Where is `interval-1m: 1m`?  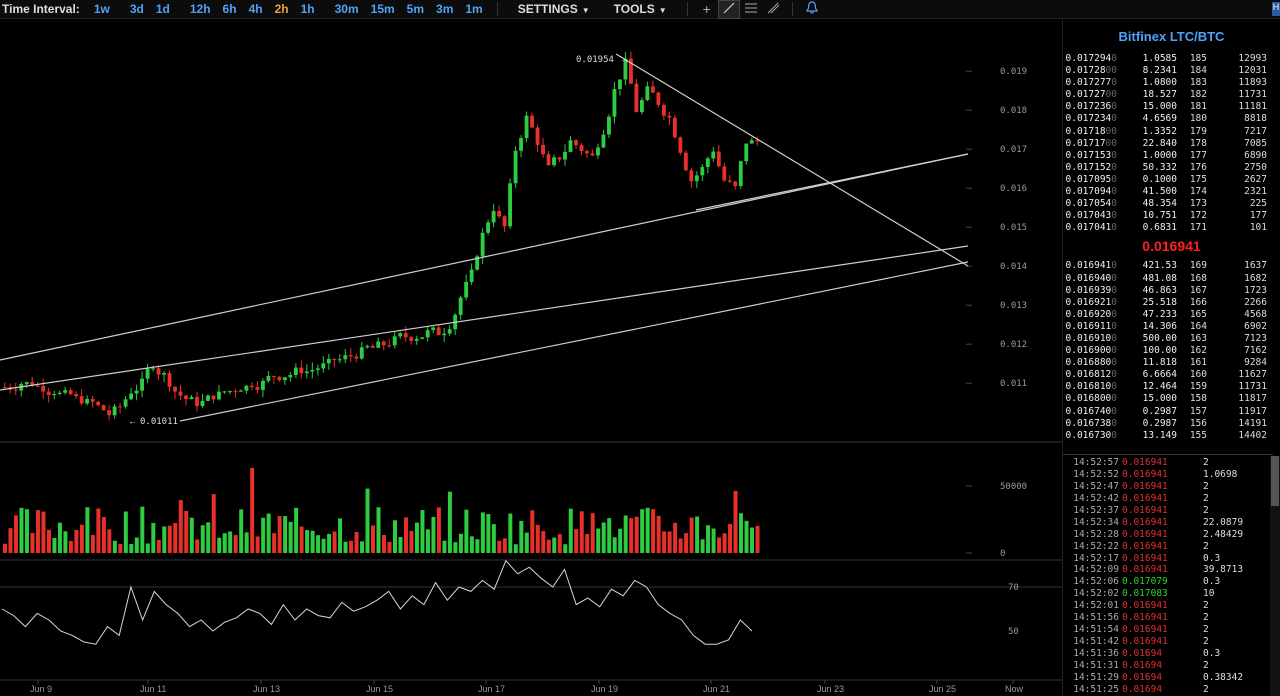
interval-1m: 1m is located at coordinates (474, 9).